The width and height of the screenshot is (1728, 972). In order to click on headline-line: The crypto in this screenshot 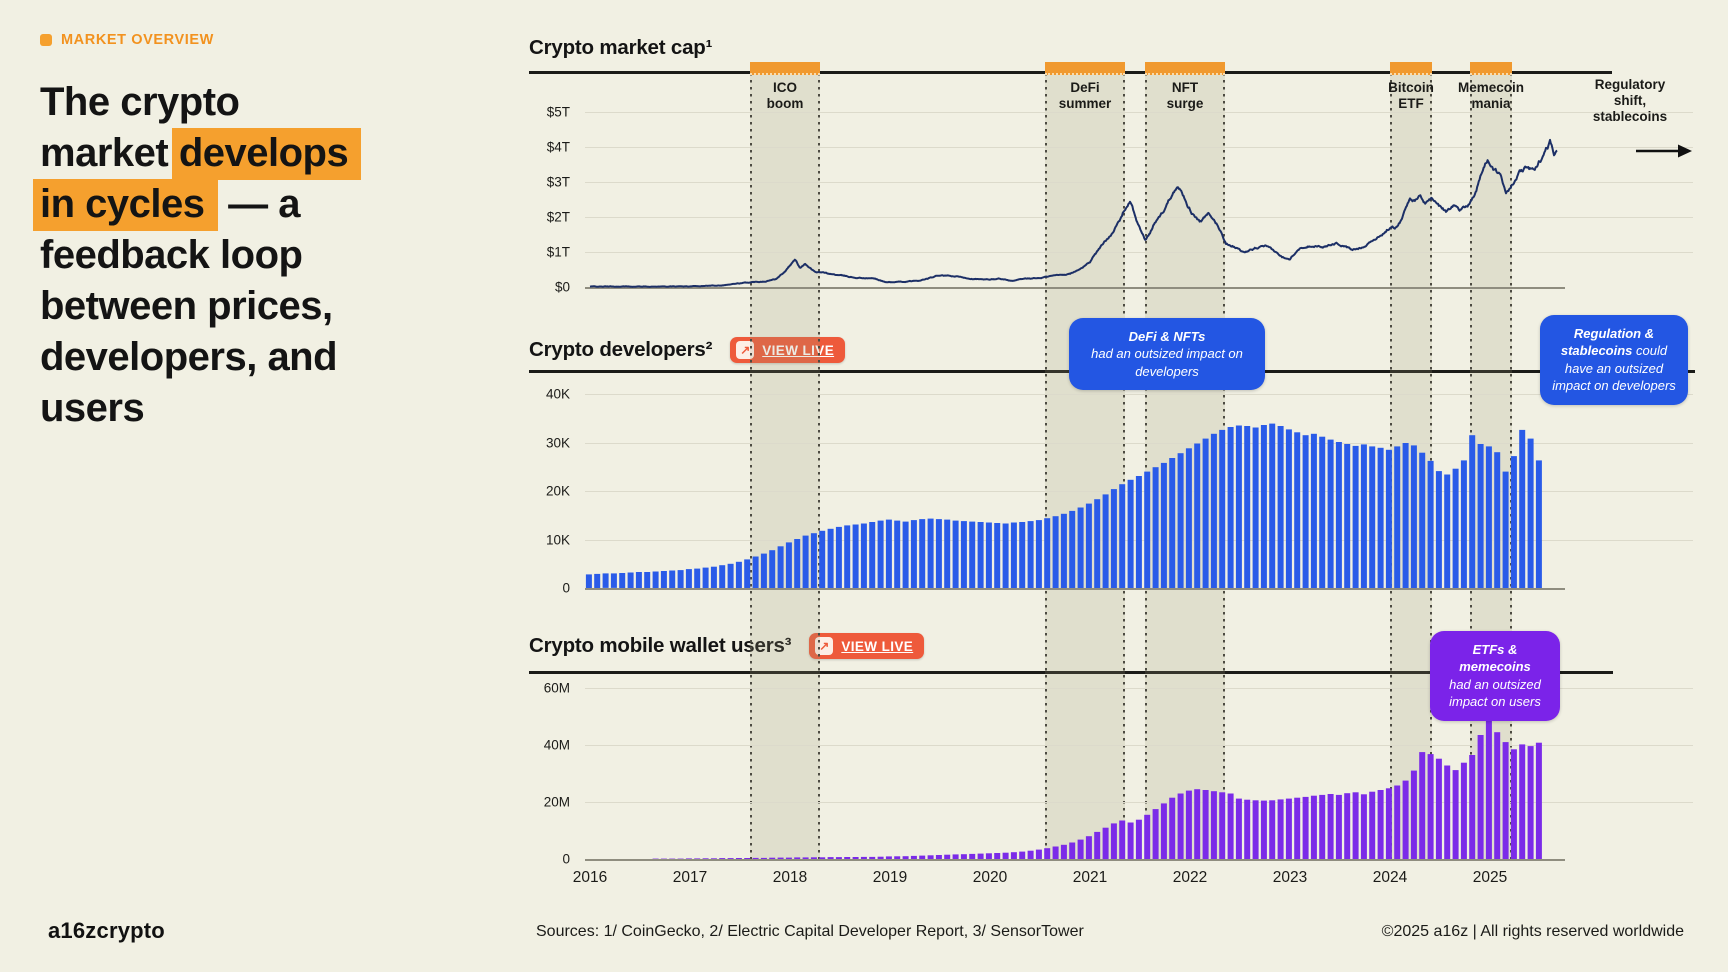, I will do `click(260, 102)`.